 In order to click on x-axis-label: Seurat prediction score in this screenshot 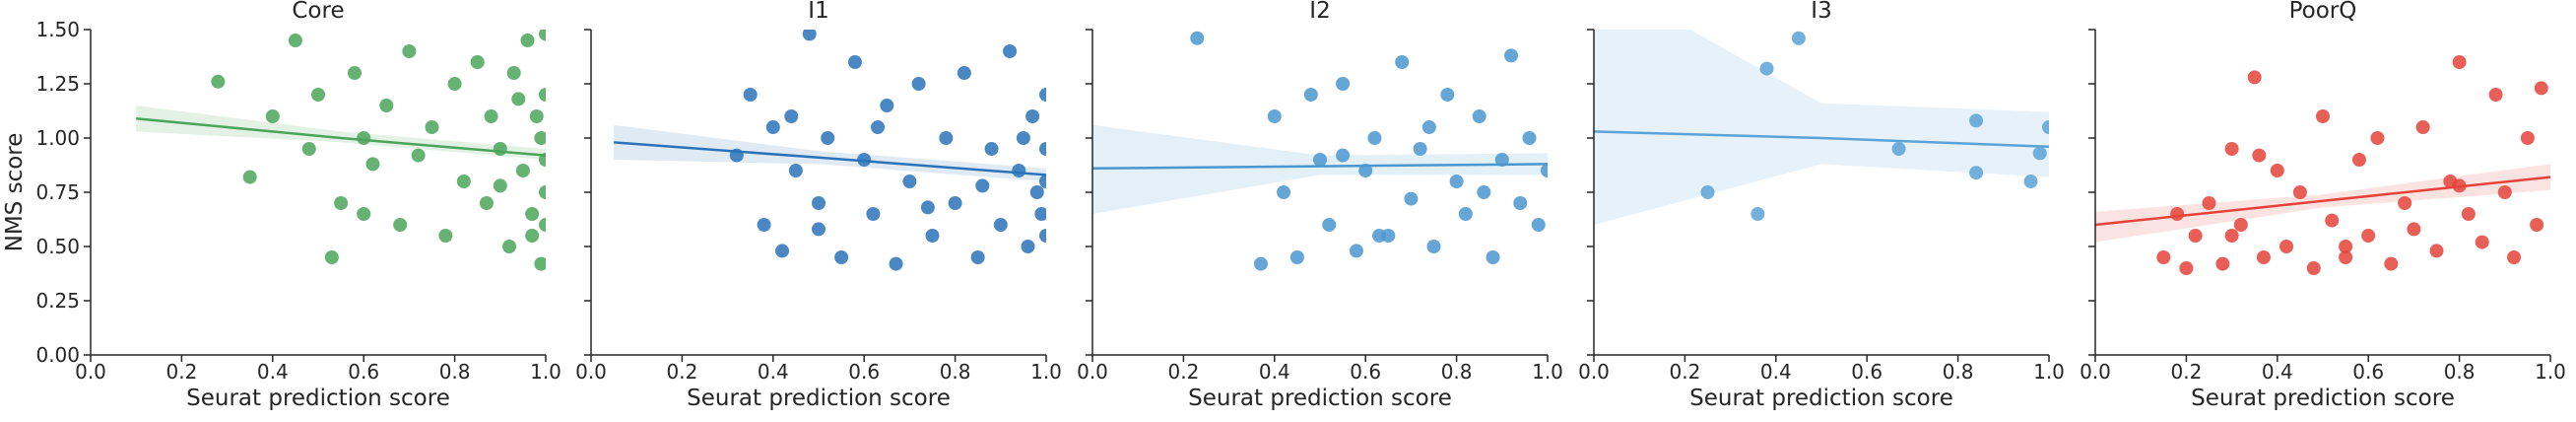, I will do `click(1821, 398)`.